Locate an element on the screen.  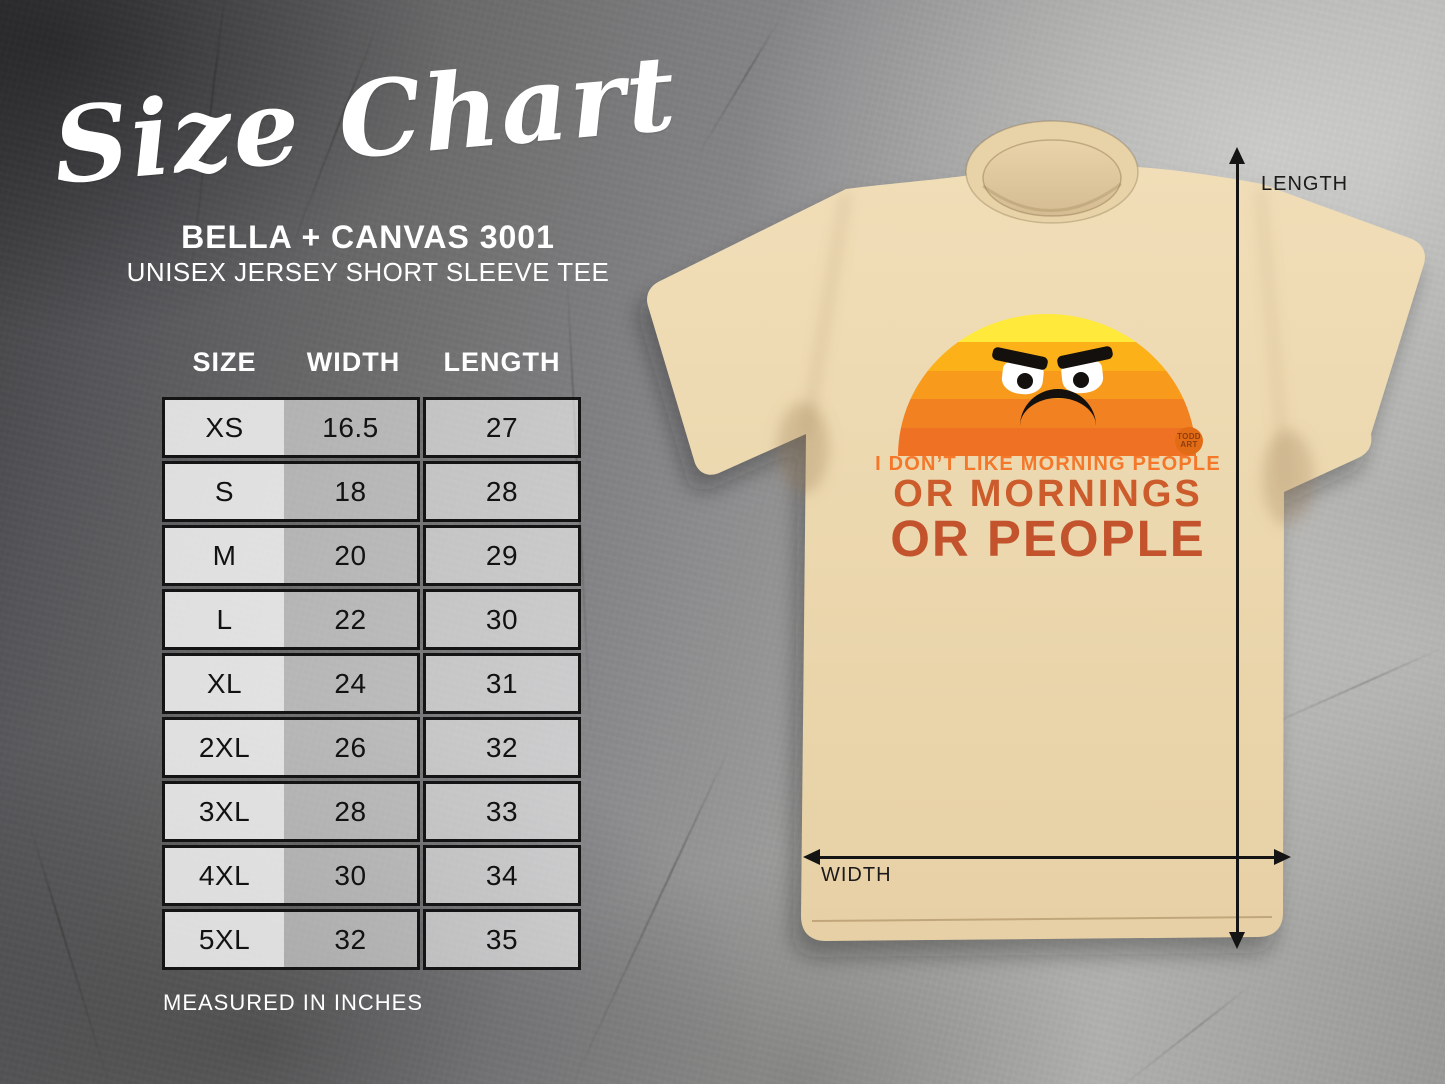
design-text-line-1: I DON’T LIKE MORNING PEOPLE is located at coordinates (1048, 464).